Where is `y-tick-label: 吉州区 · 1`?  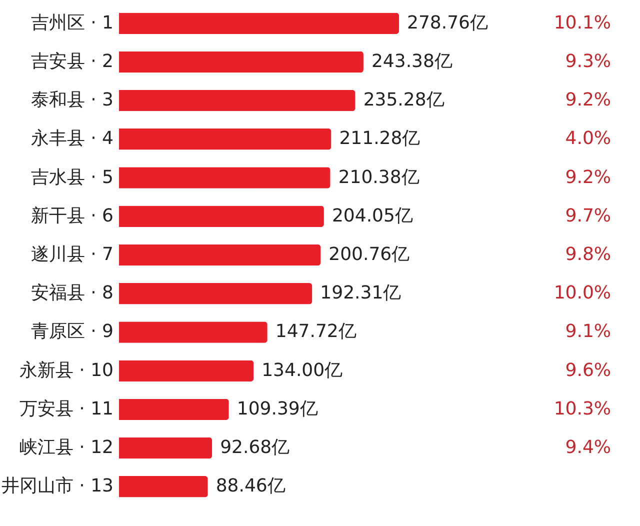 y-tick-label: 吉州区 · 1 is located at coordinates (72, 23).